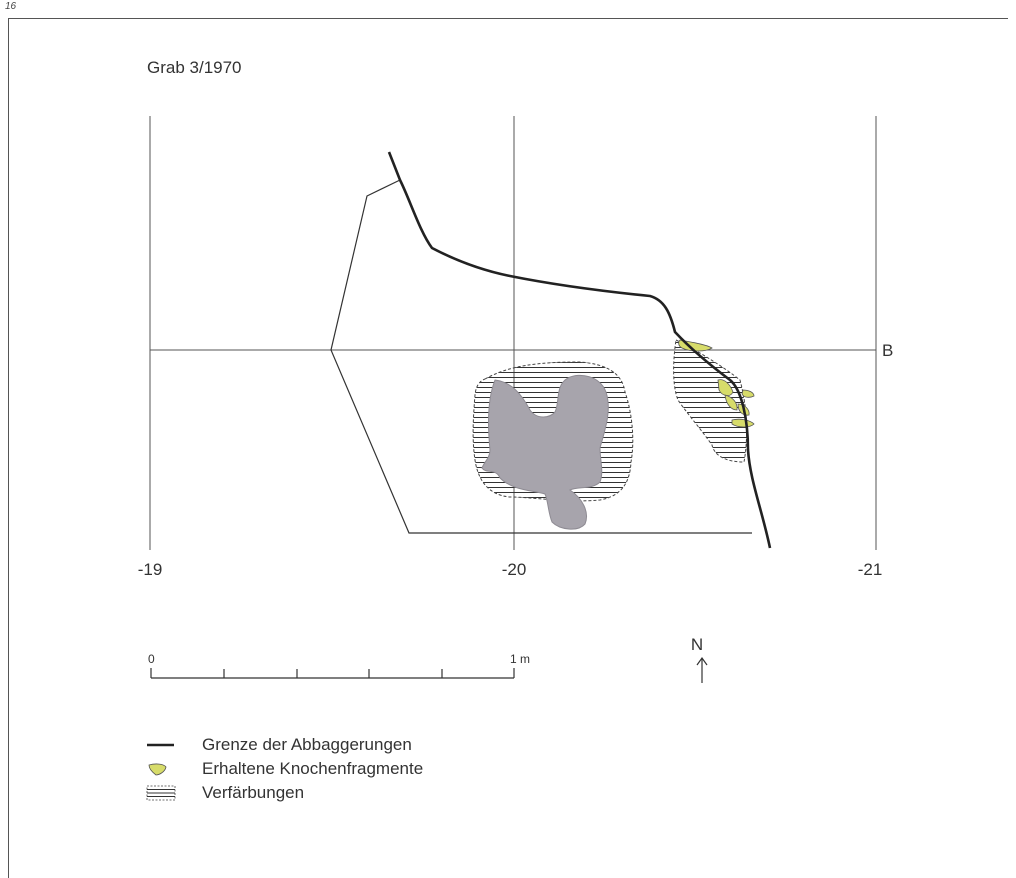  What do you see at coordinates (194, 67) in the screenshot?
I see `figure-title: Grab 3/1970` at bounding box center [194, 67].